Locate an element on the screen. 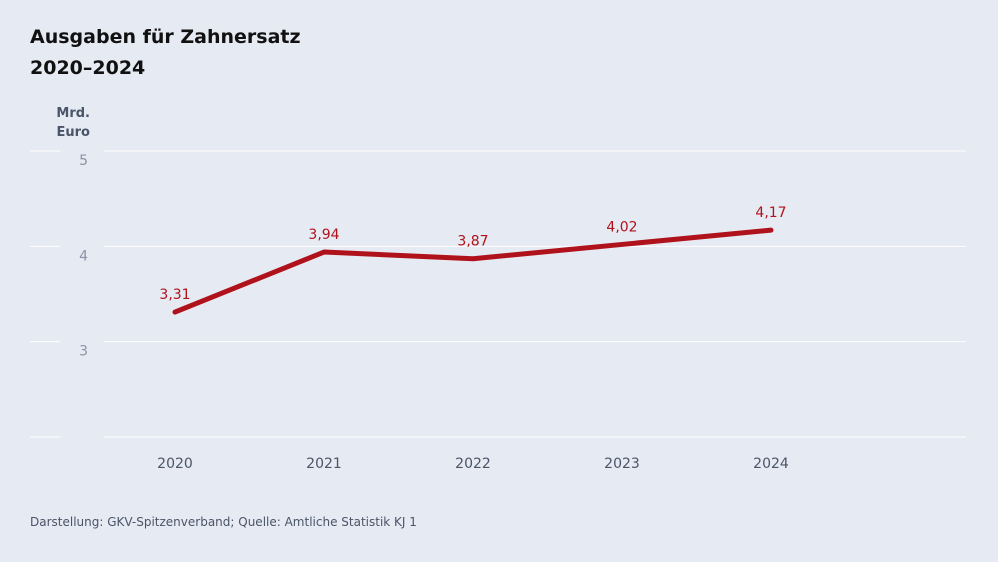 This screenshot has height=562, width=998. data-label: 3,87 is located at coordinates (472, 242).